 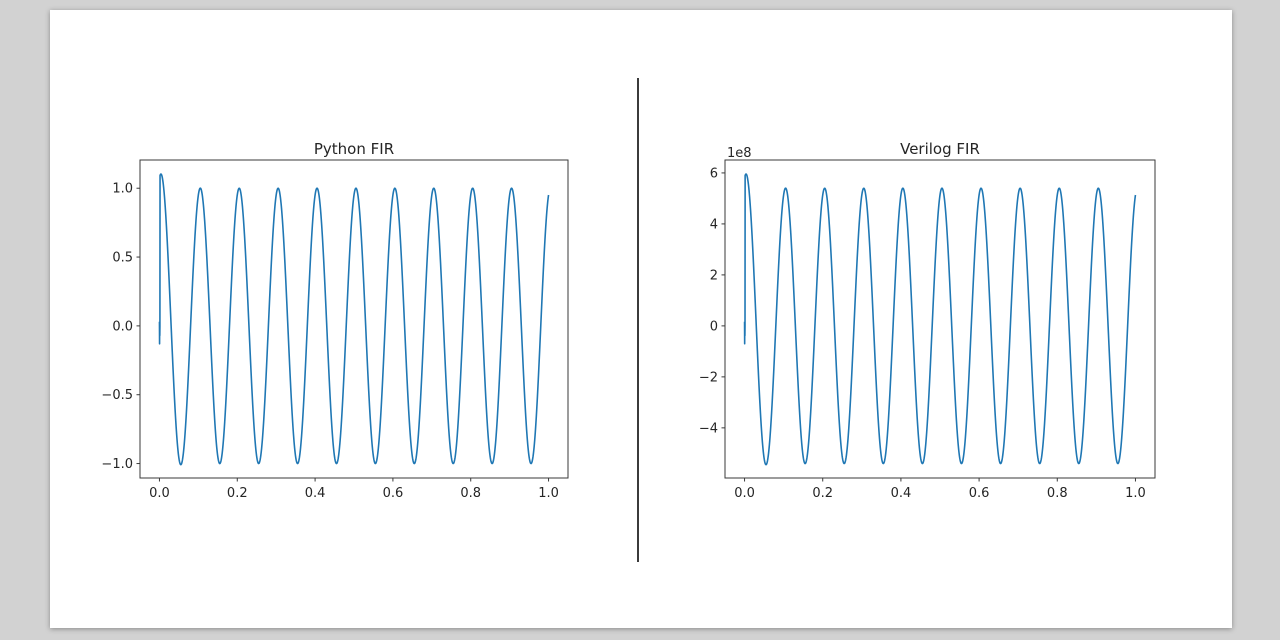 What do you see at coordinates (739, 153) in the screenshot?
I see `y-axis-offset-label: 1e8` at bounding box center [739, 153].